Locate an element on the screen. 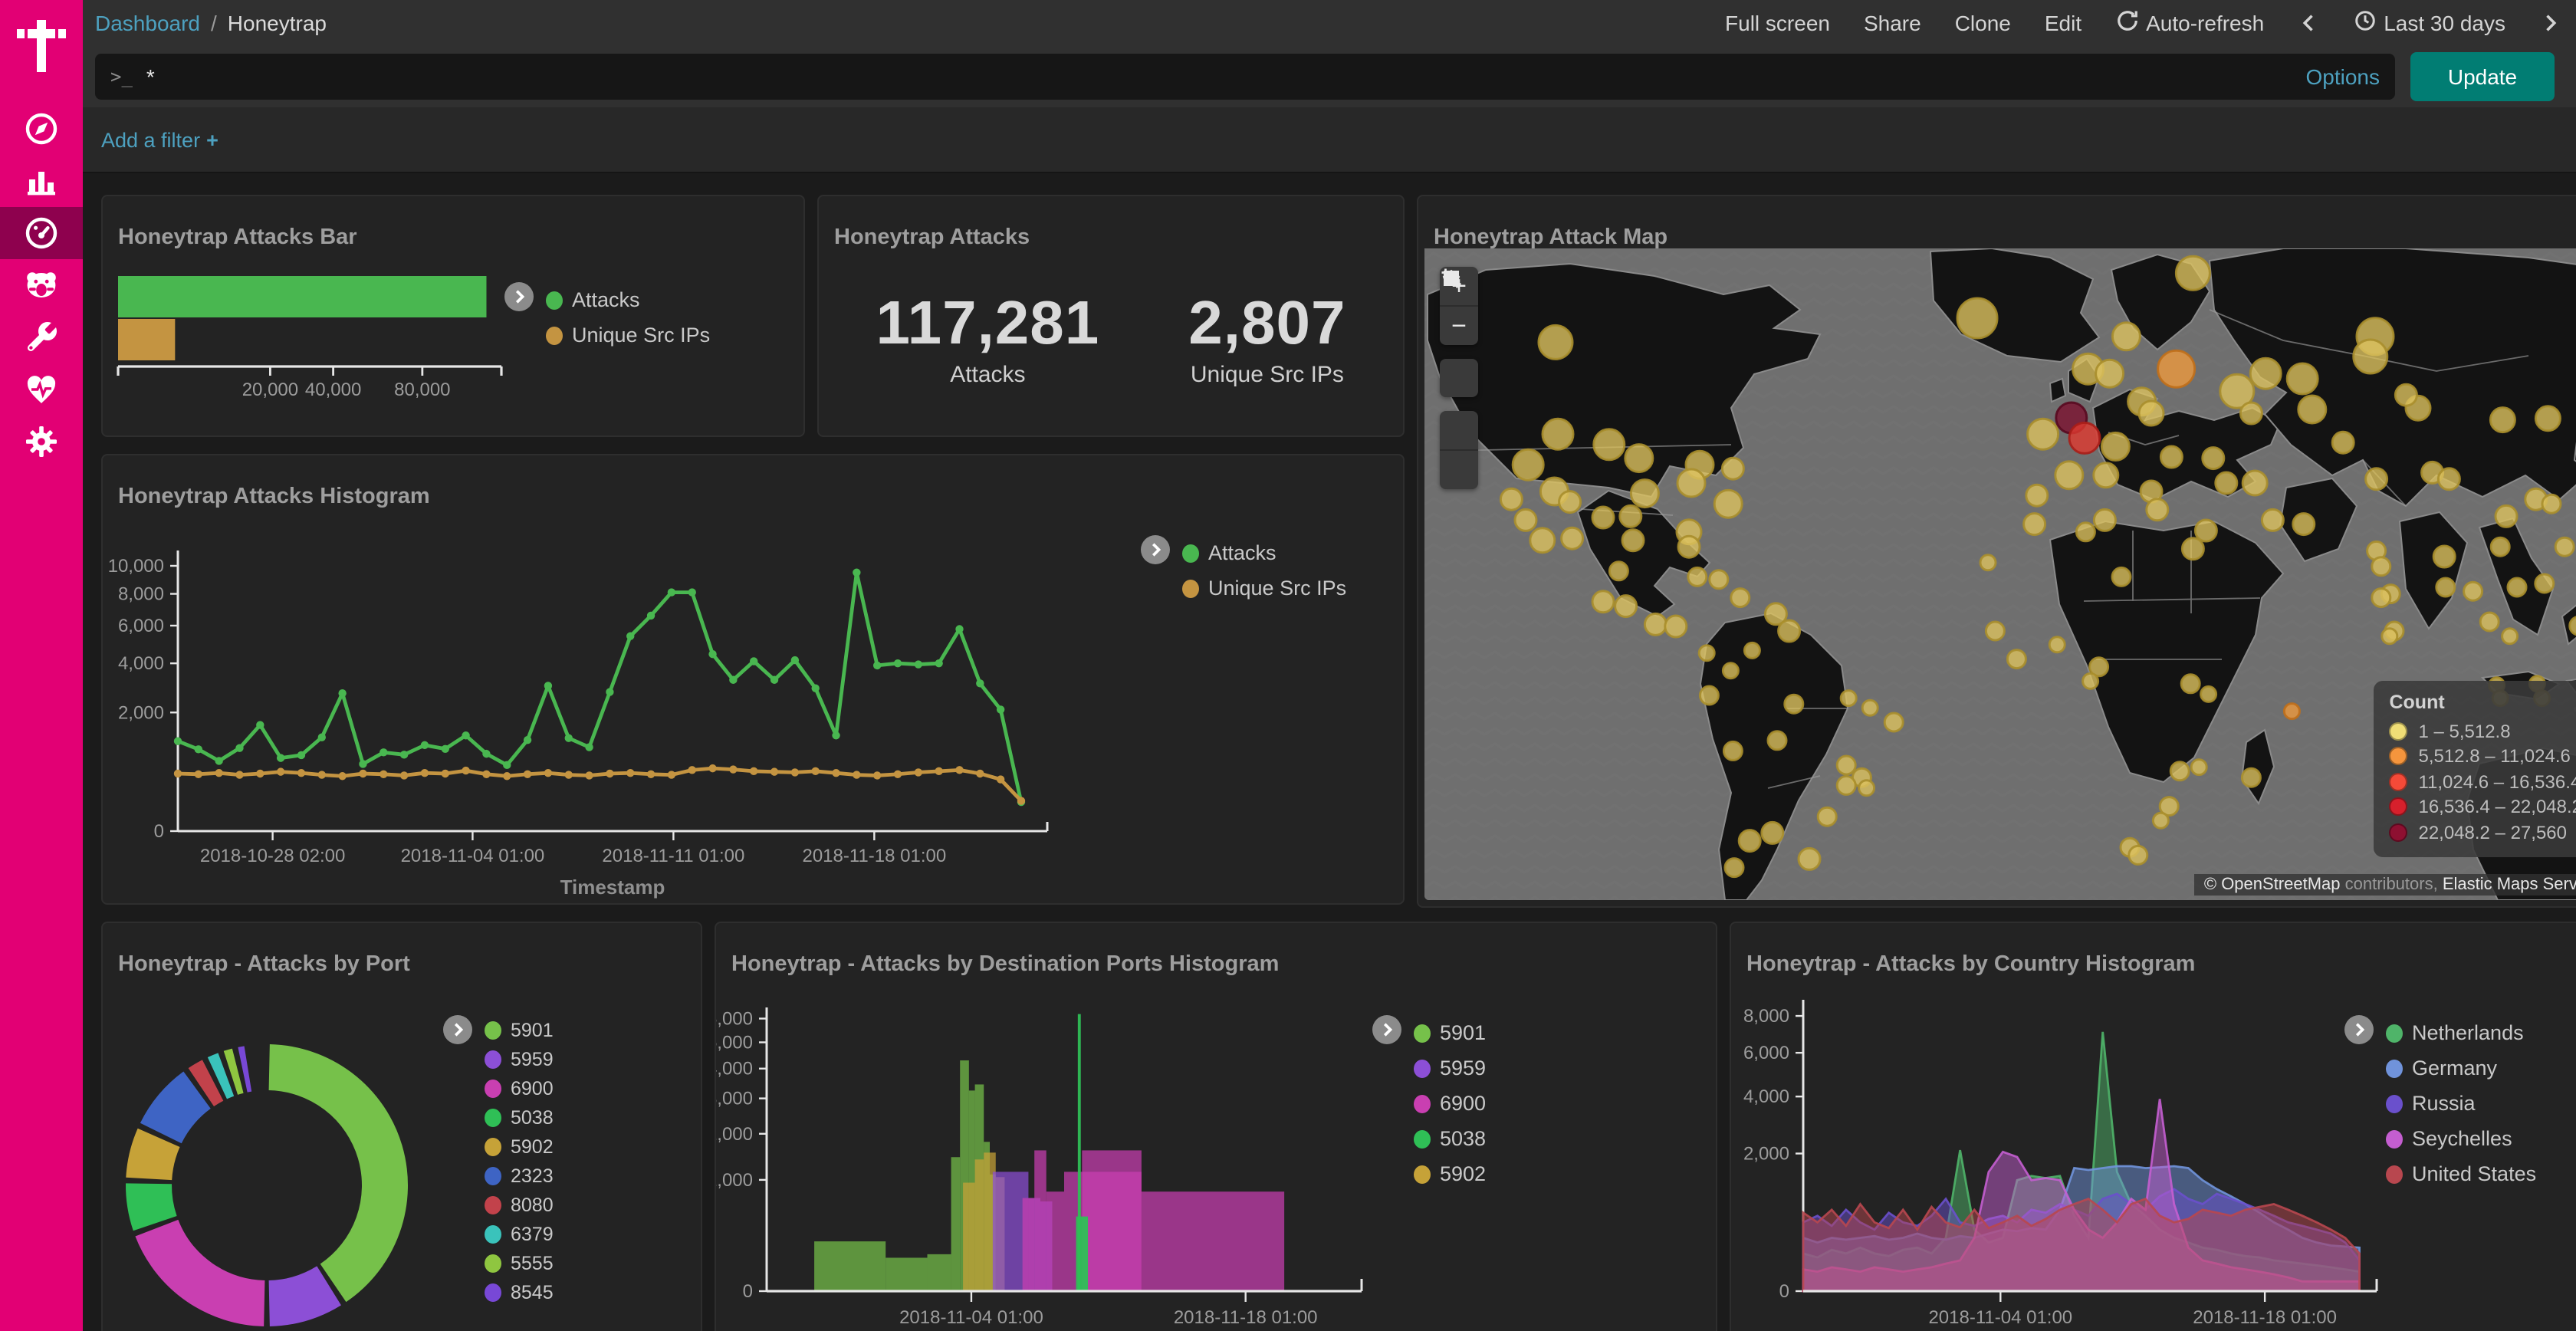 Image resolution: width=2576 pixels, height=1331 pixels. ems-link: Elastic Maps Service is located at coordinates (2509, 885).